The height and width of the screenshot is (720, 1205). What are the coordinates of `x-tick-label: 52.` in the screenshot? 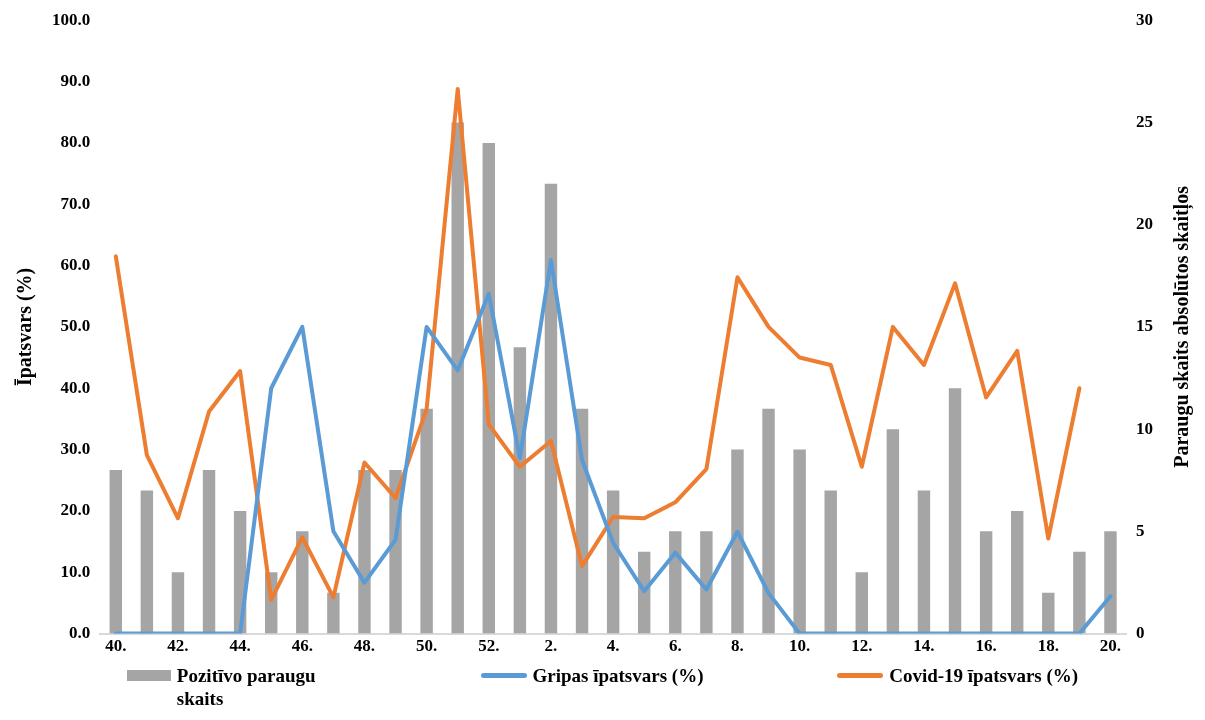 It's located at (489, 646).